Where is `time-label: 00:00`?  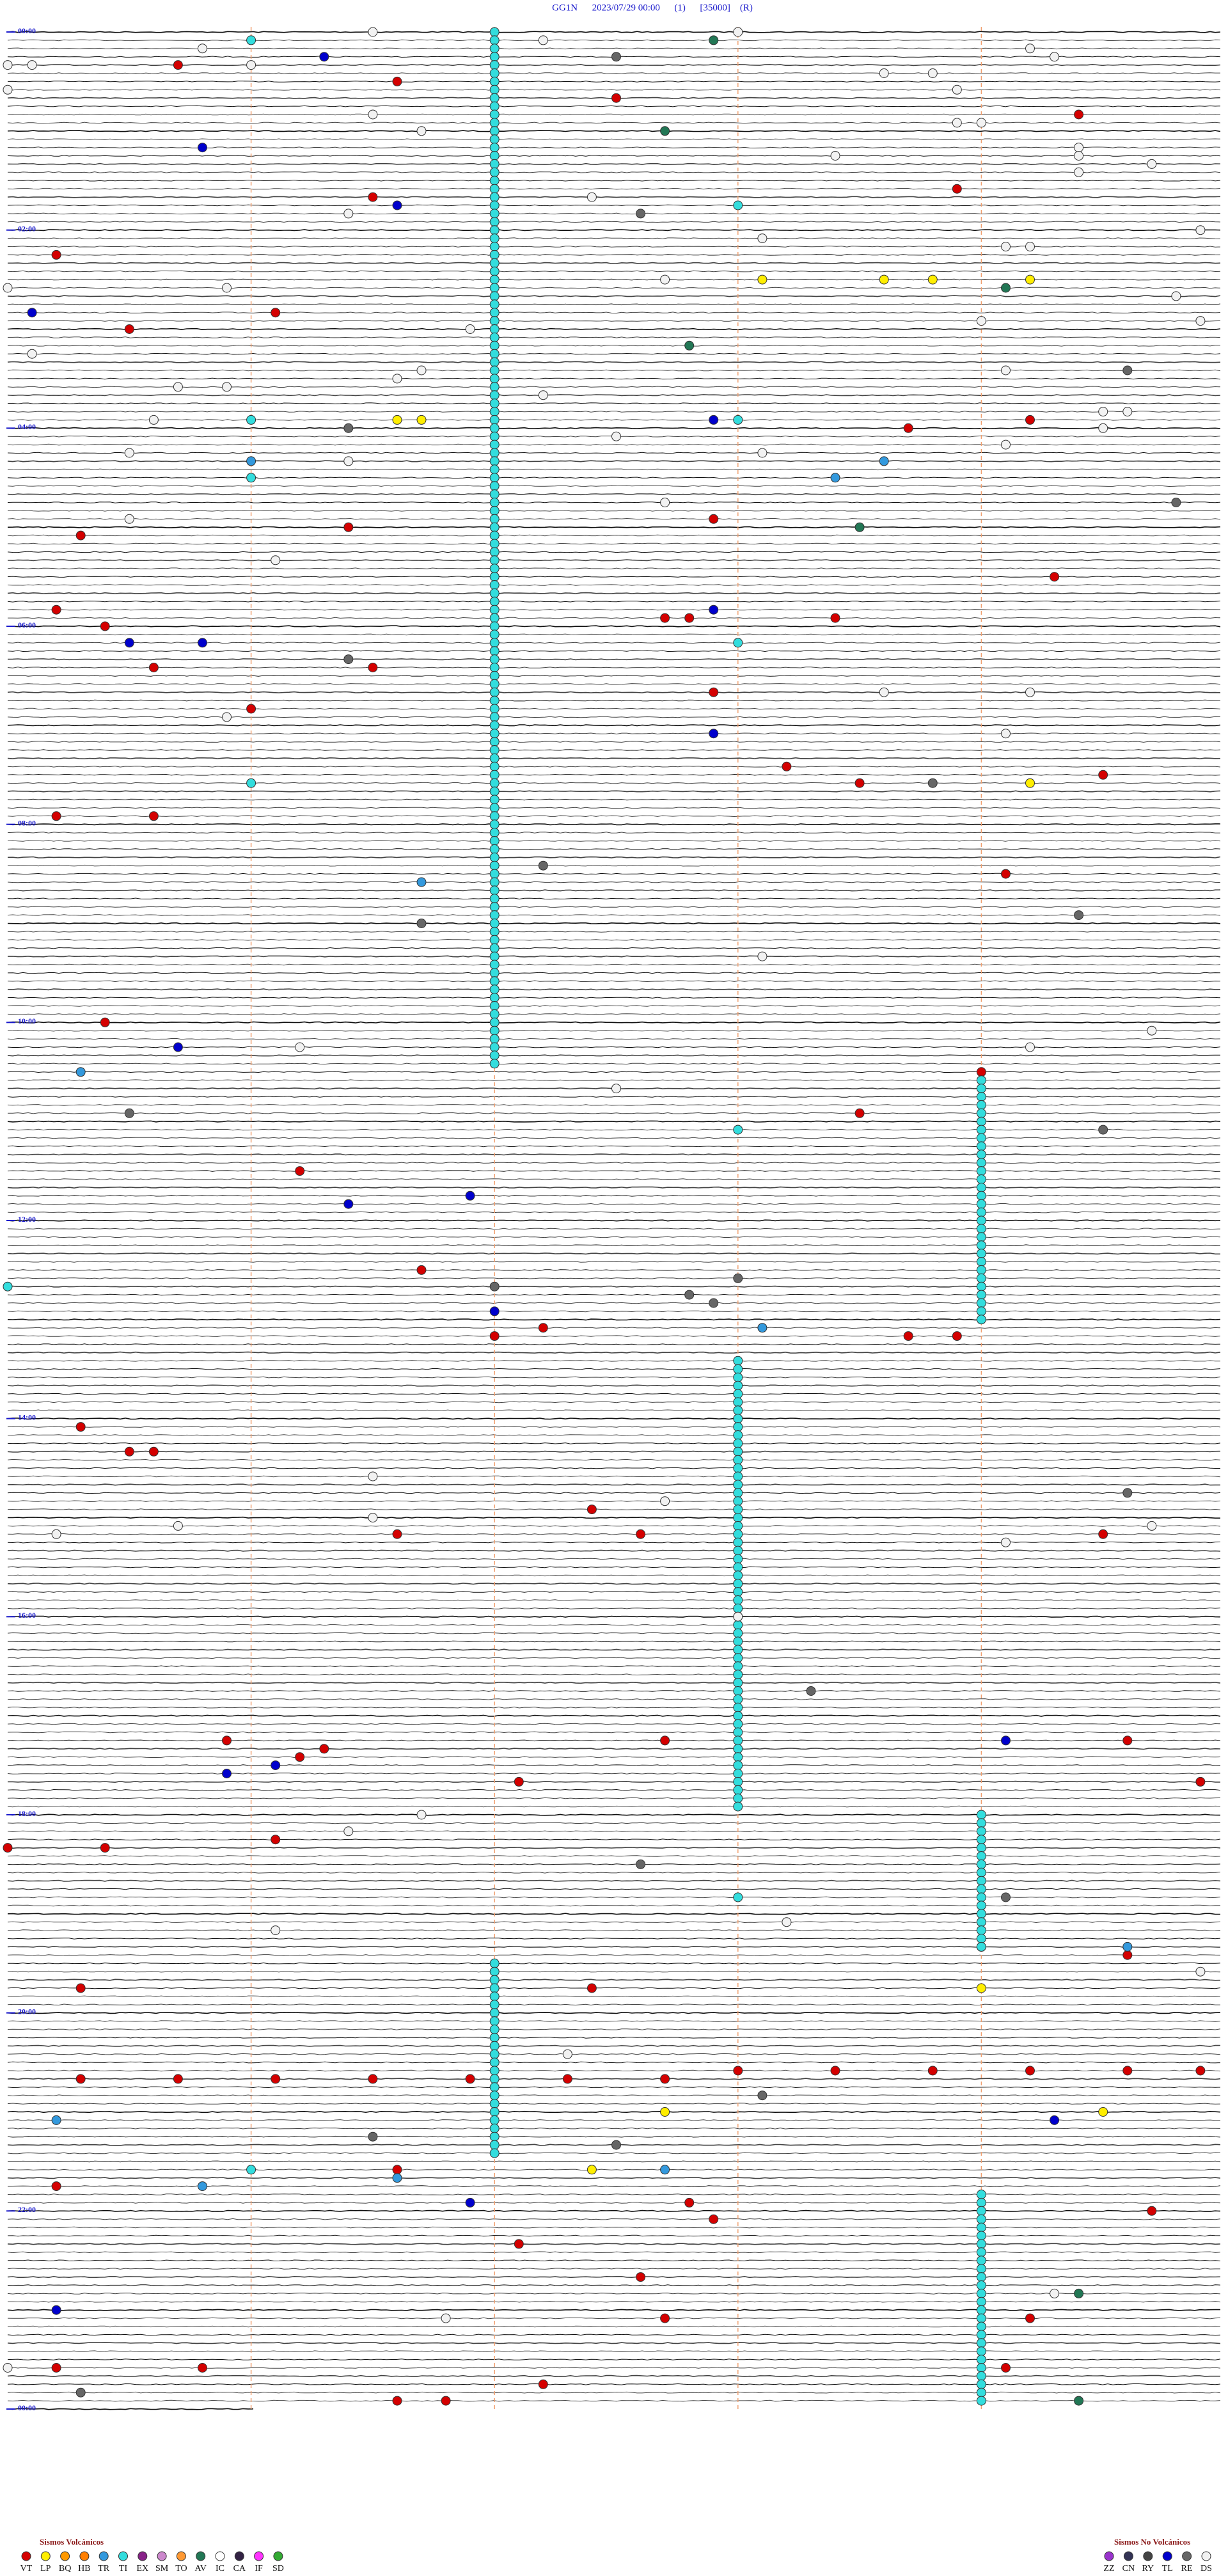 time-label: 00:00 is located at coordinates (27, 2407).